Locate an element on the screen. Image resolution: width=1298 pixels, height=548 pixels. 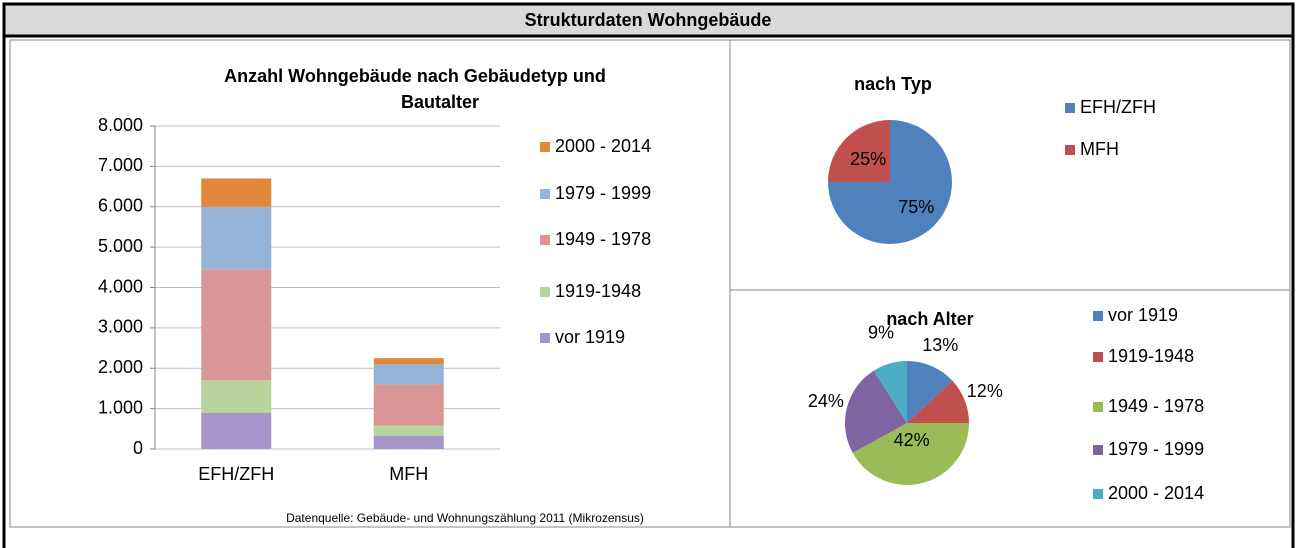
y-tick-label: 5.000 is located at coordinates (120, 246).